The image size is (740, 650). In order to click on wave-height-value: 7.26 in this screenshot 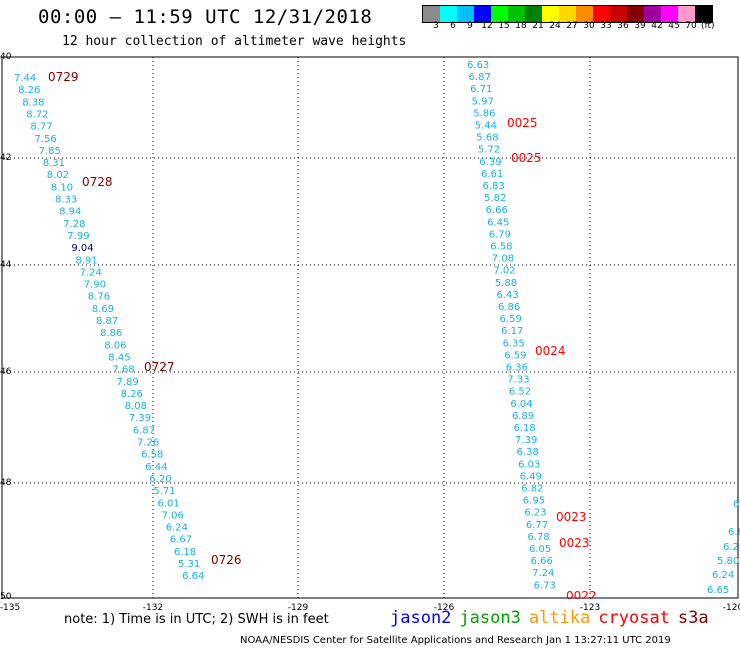, I will do `click(148, 443)`.